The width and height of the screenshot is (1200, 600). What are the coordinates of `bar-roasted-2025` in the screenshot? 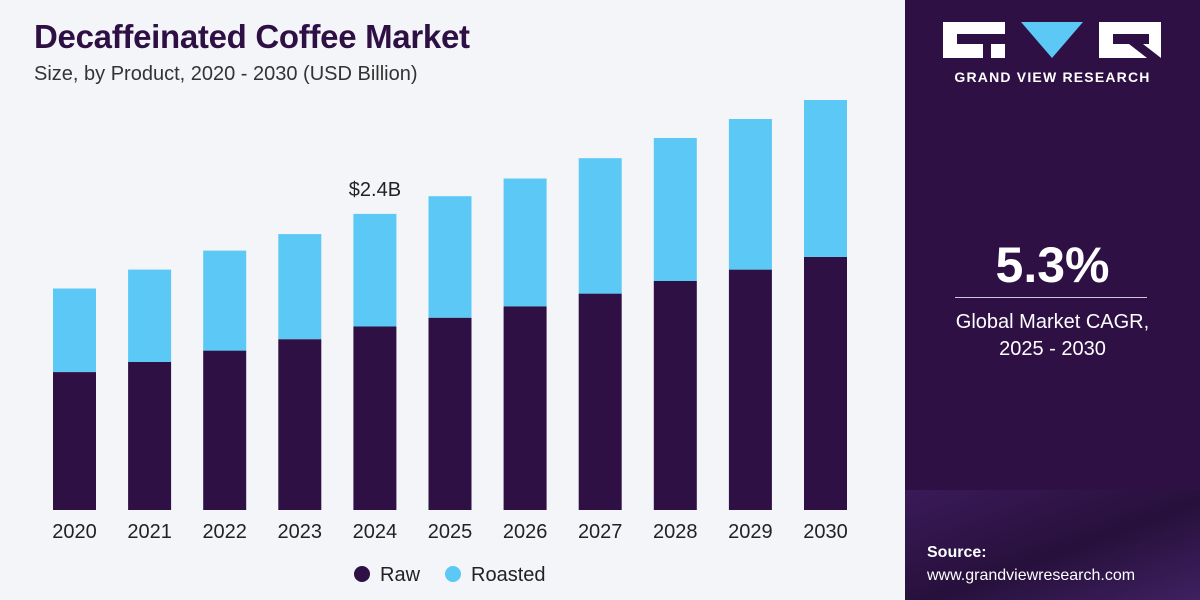 It's located at (450, 257).